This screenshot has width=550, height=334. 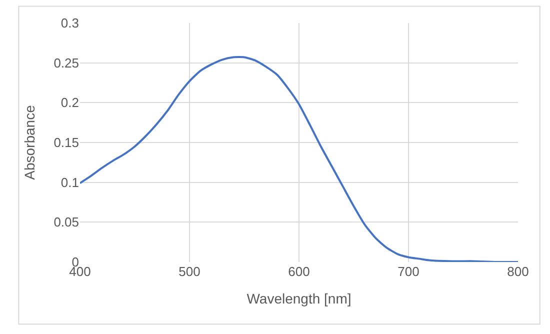 I want to click on y-tick-label: 0.25, so click(x=66, y=62).